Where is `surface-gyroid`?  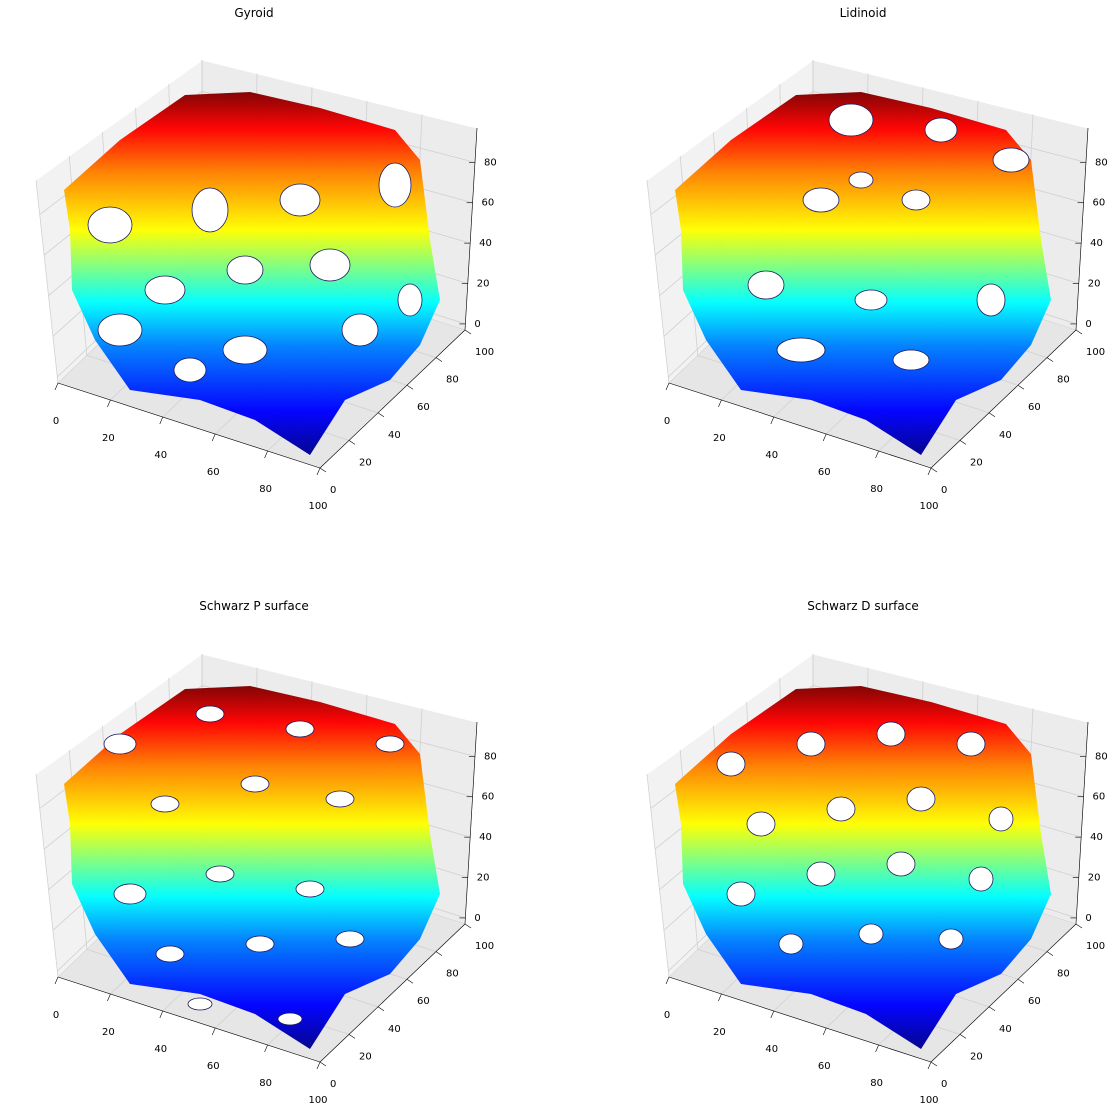
surface-gyroid is located at coordinates (252, 273).